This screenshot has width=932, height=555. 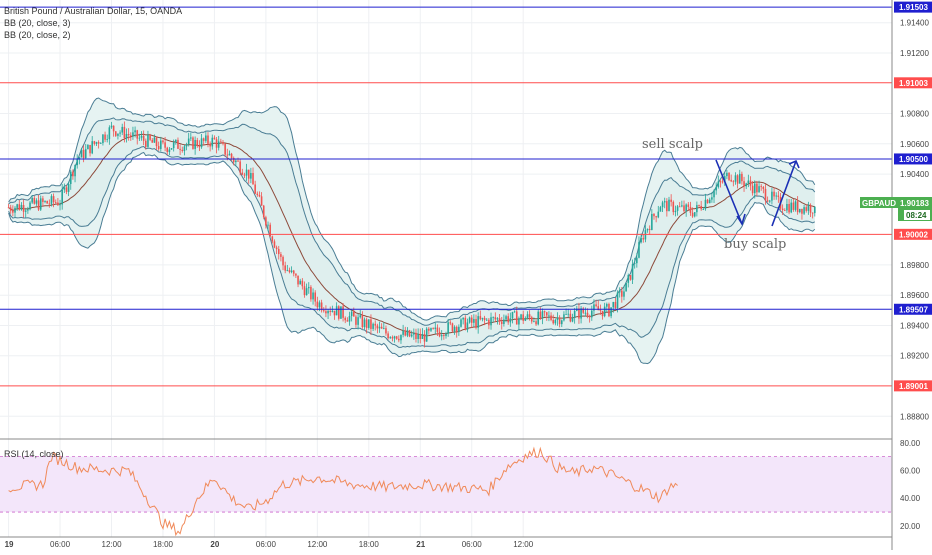 What do you see at coordinates (343, 491) in the screenshot?
I see `rsi-line` at bounding box center [343, 491].